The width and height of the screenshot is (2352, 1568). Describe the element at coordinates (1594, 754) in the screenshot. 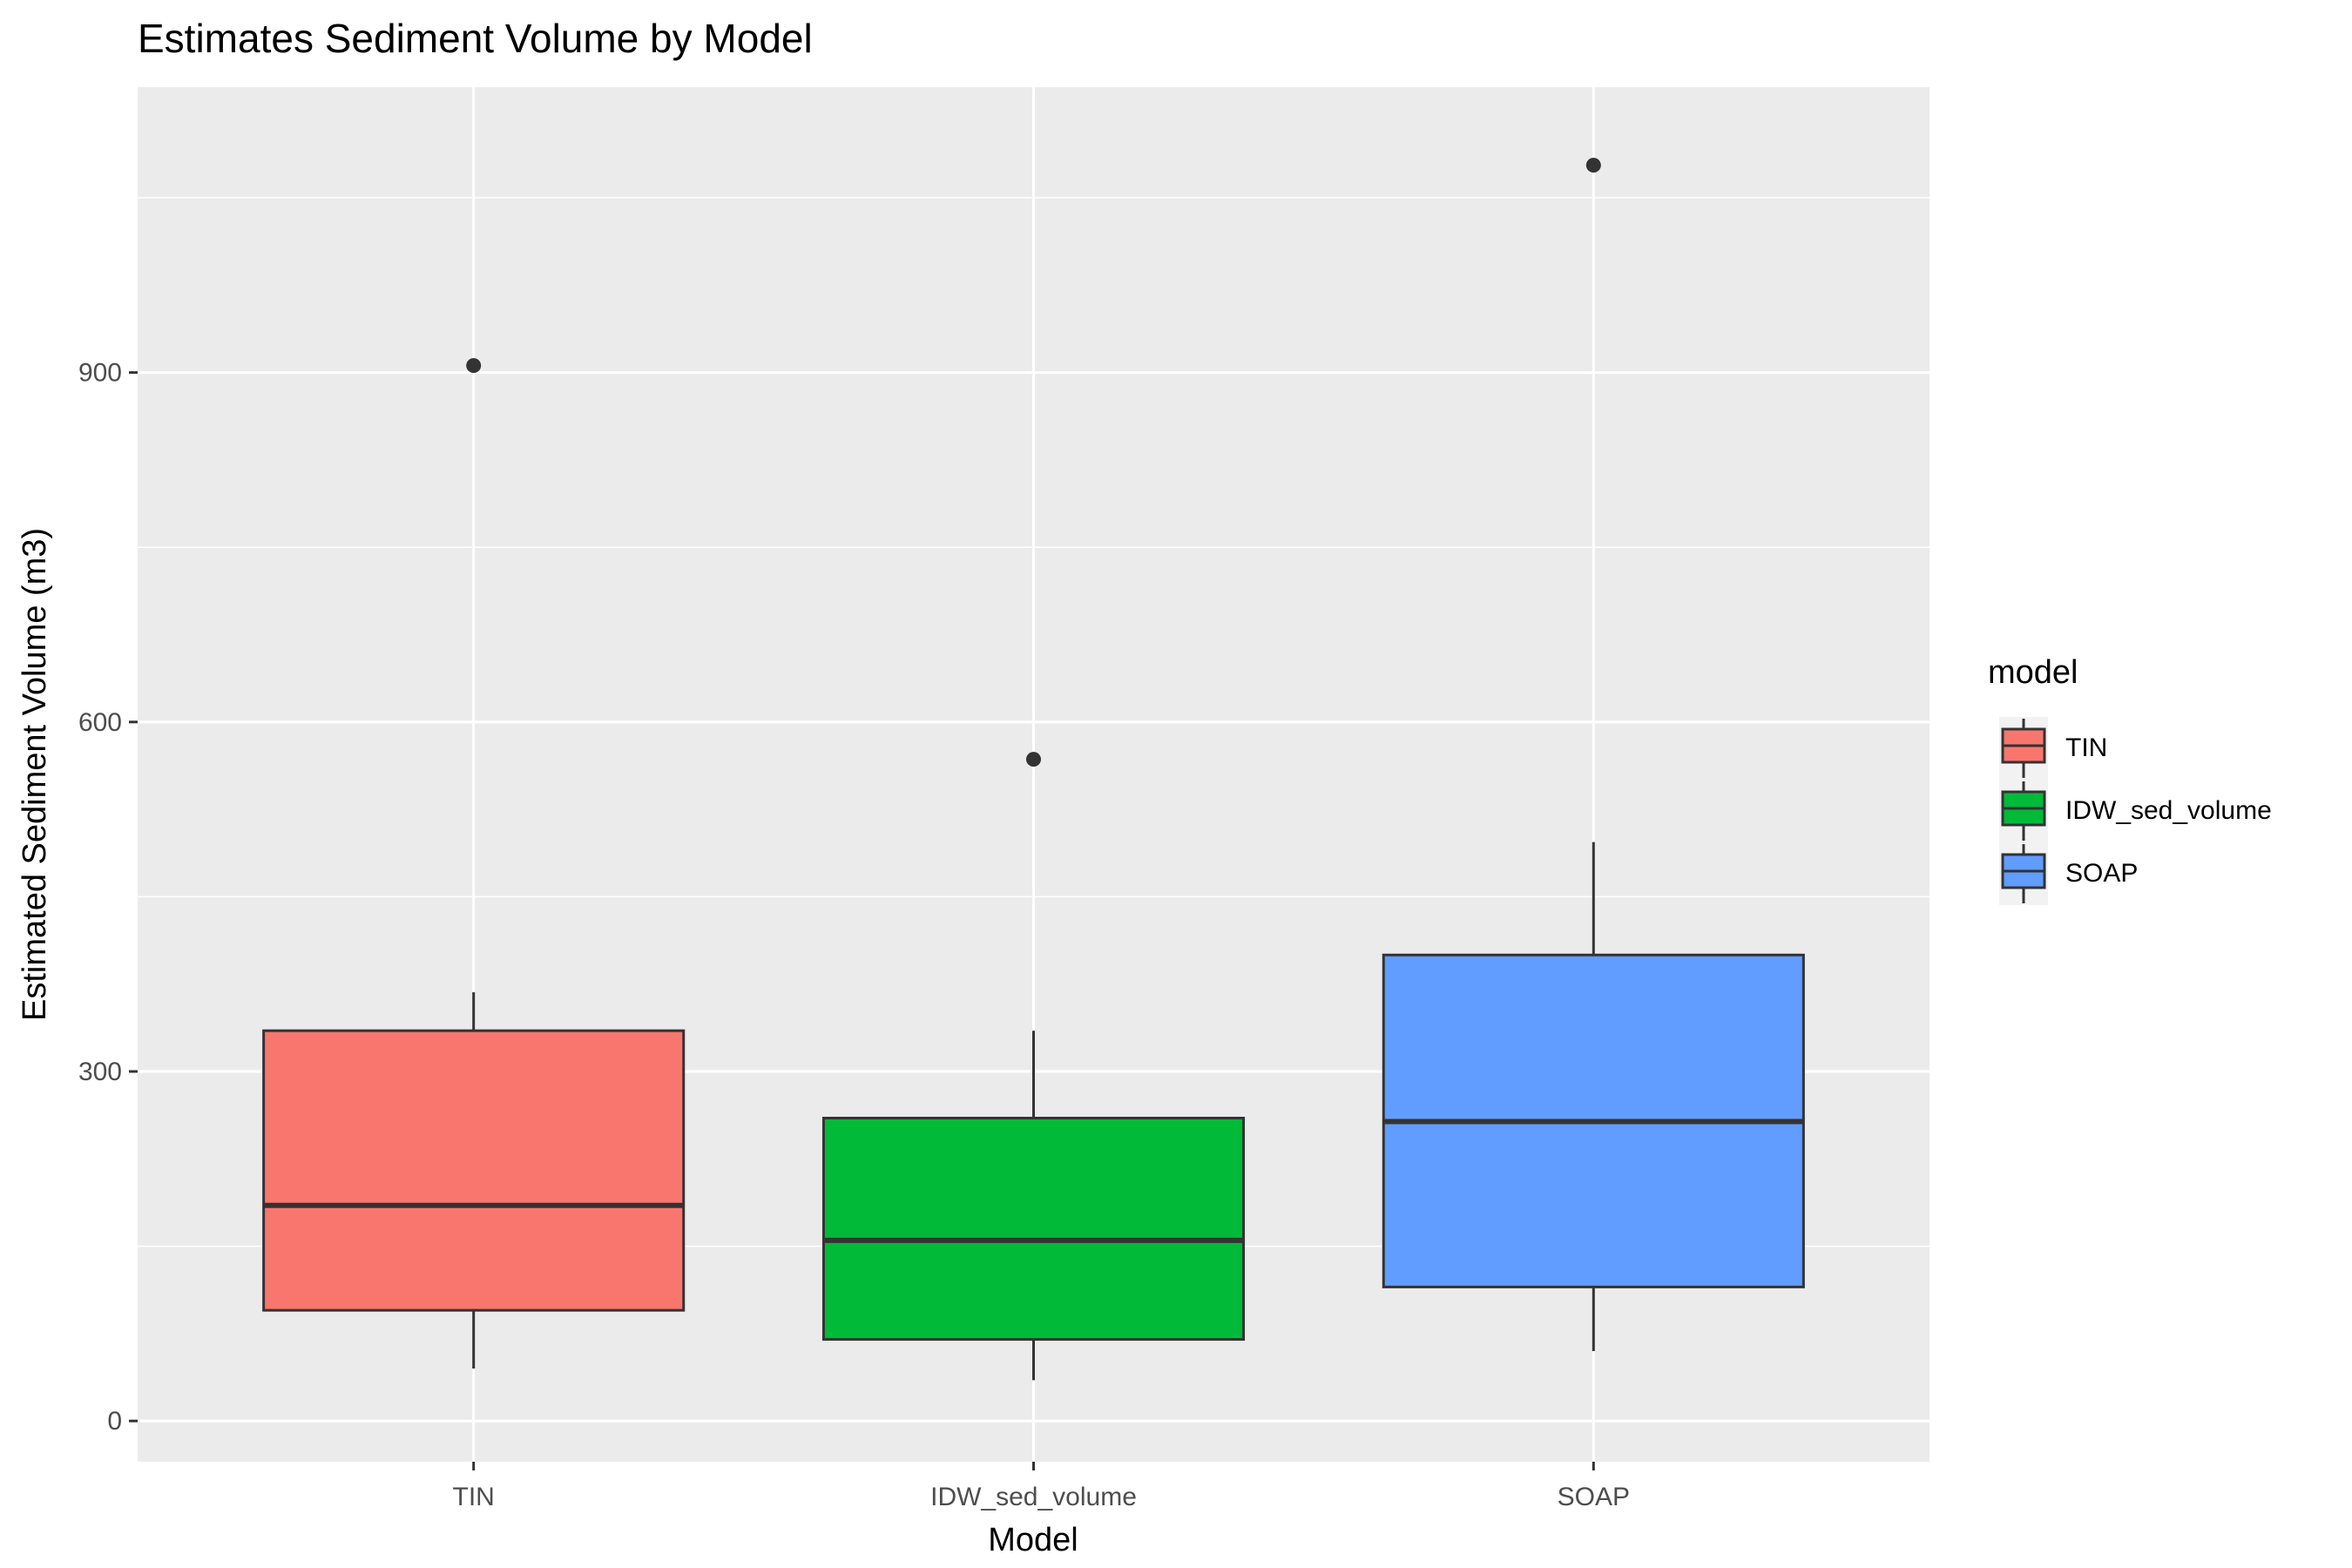

I see `box-SOAP` at that location.